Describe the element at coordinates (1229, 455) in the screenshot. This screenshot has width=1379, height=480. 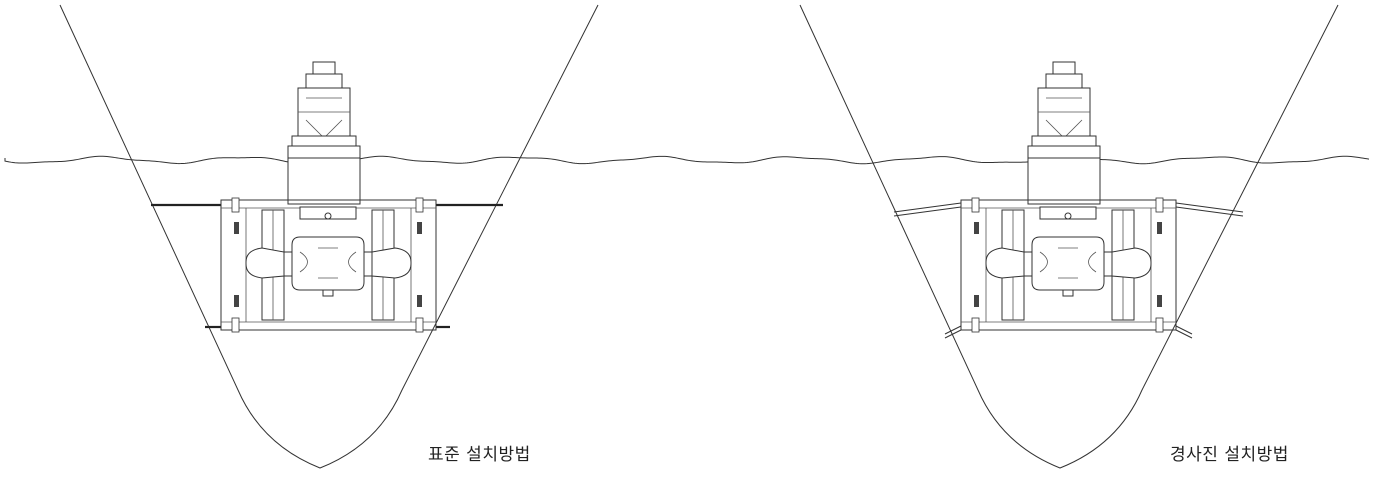
I see `caption-inclined-installation: 경사진 설치방법` at that location.